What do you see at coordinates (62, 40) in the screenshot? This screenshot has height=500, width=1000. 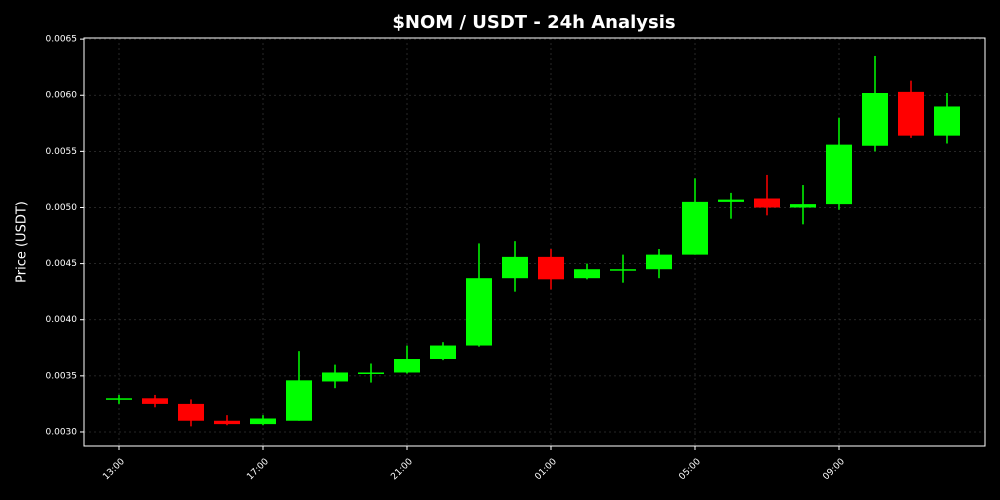 I see `y-tick-label: 0.0065` at bounding box center [62, 40].